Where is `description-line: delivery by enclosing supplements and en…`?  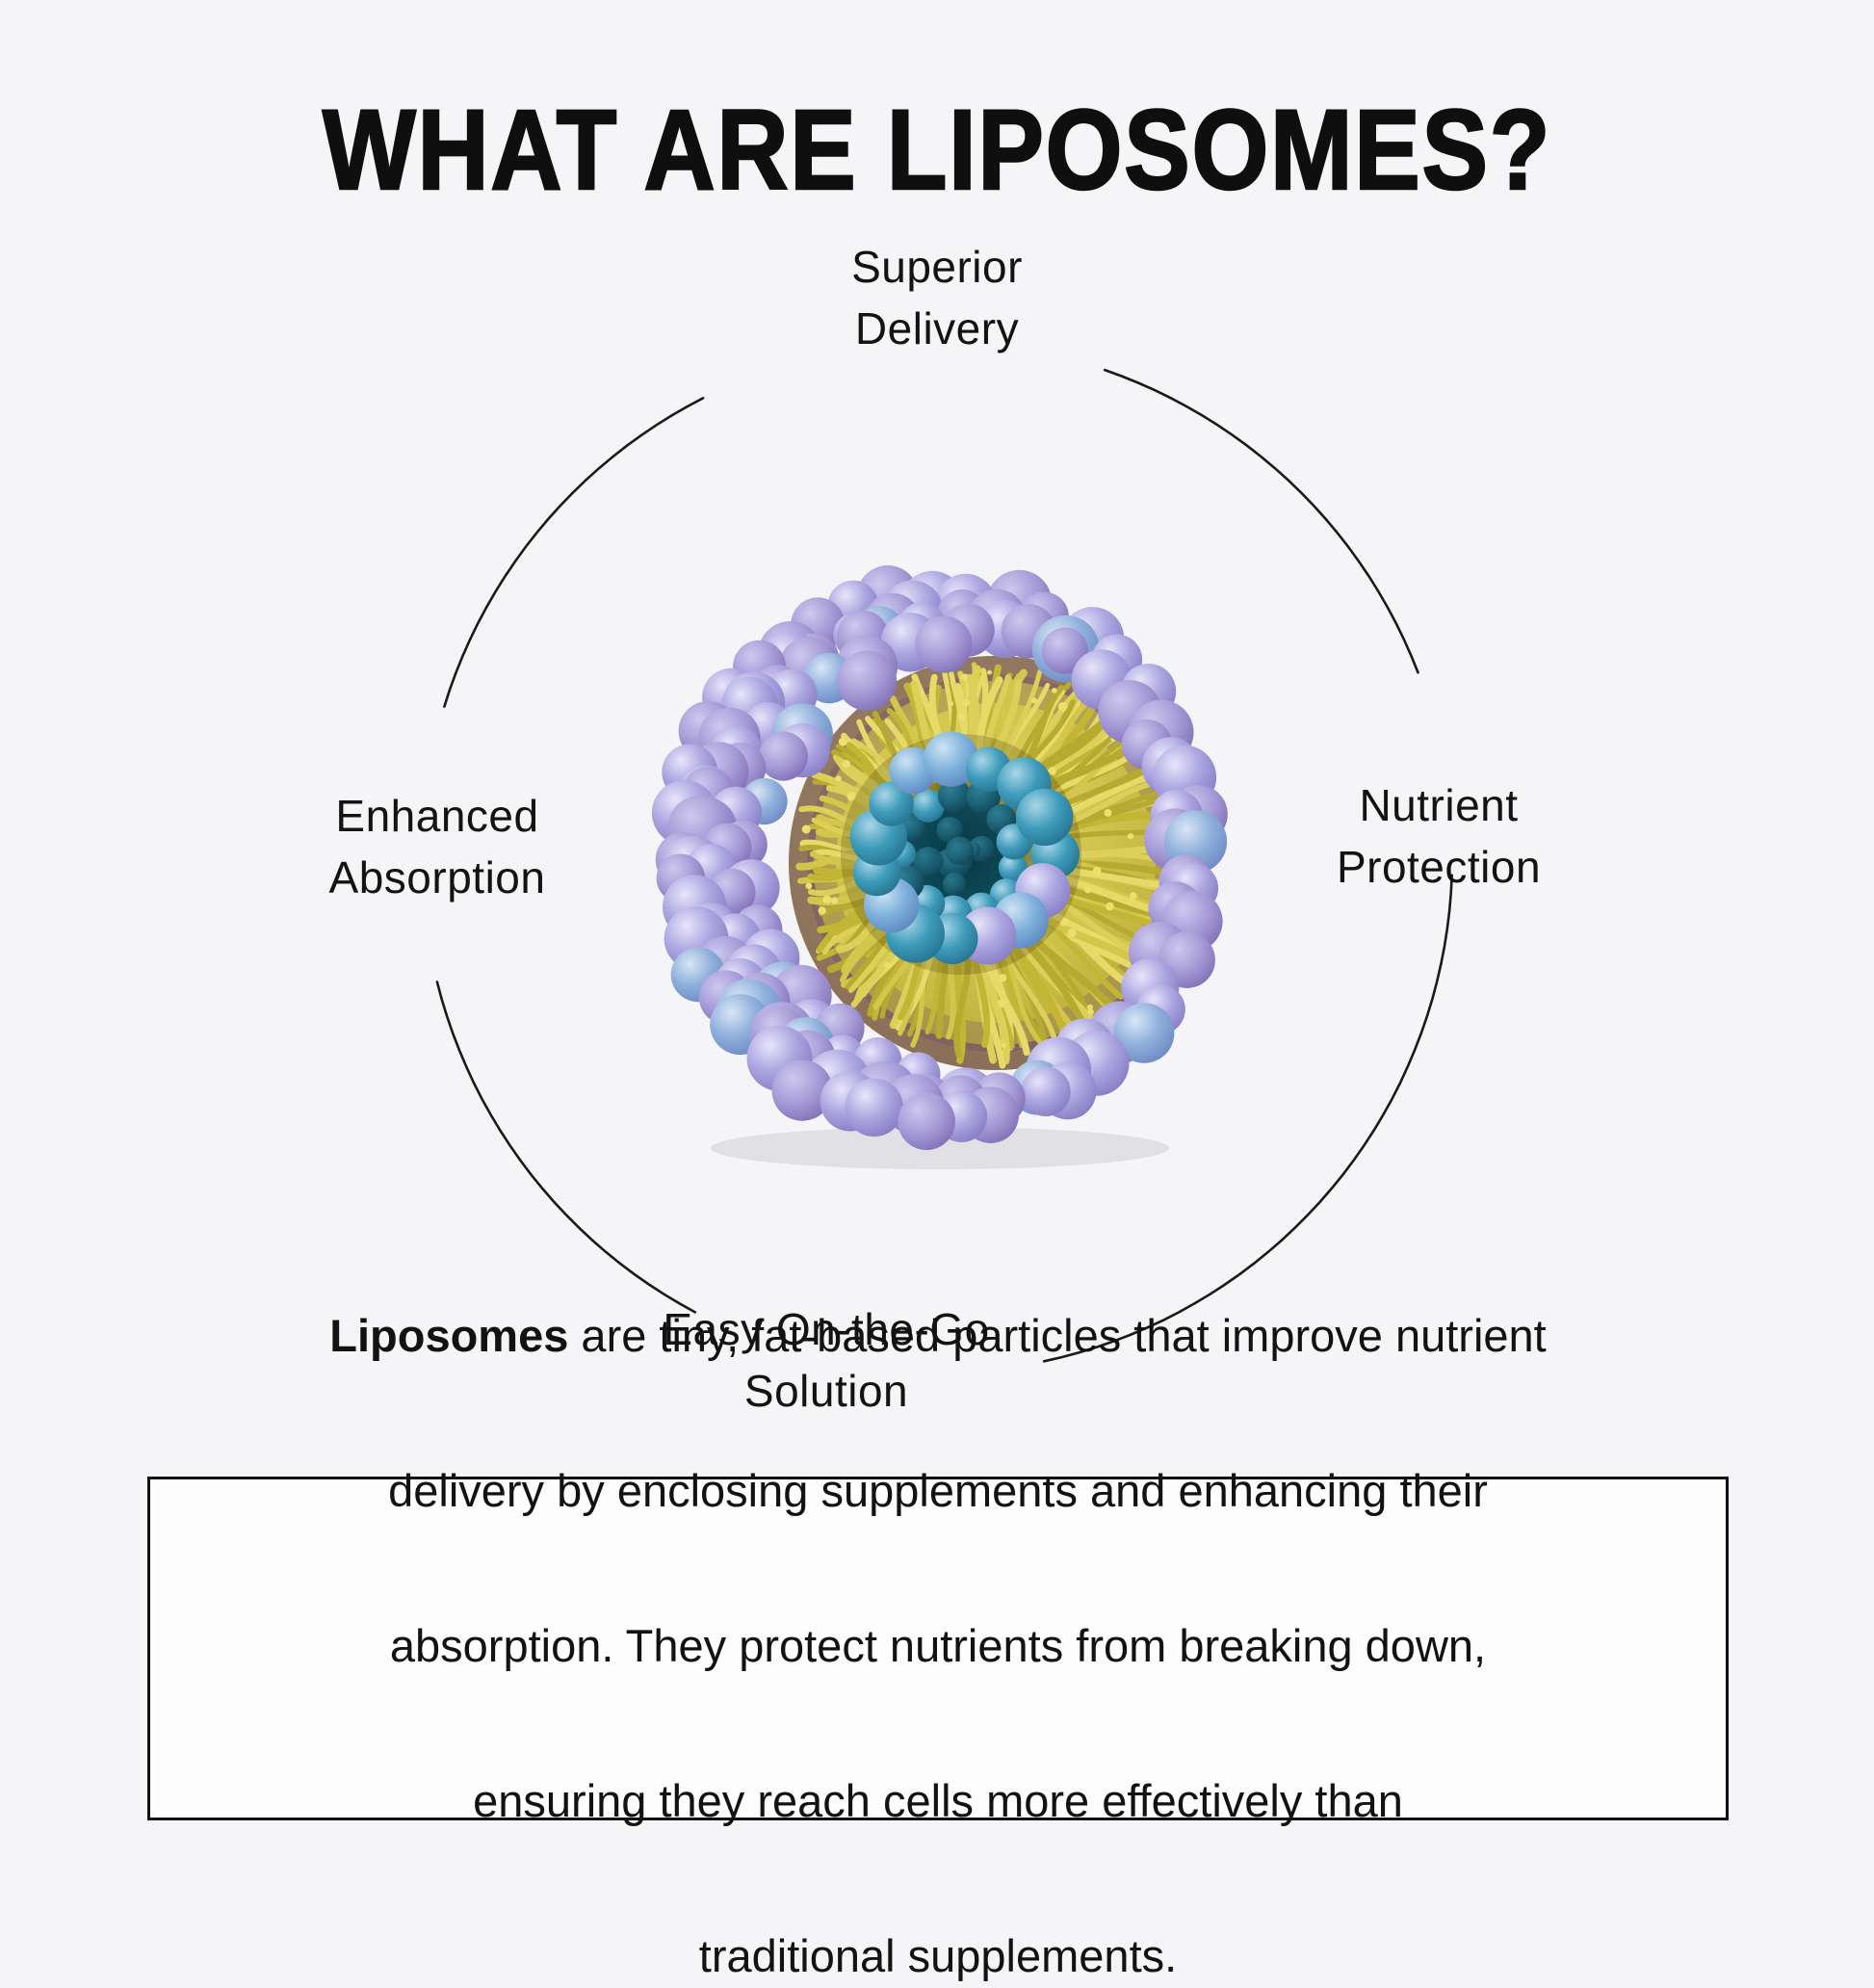 description-line: delivery by enclosing supplements and en… is located at coordinates (938, 1490).